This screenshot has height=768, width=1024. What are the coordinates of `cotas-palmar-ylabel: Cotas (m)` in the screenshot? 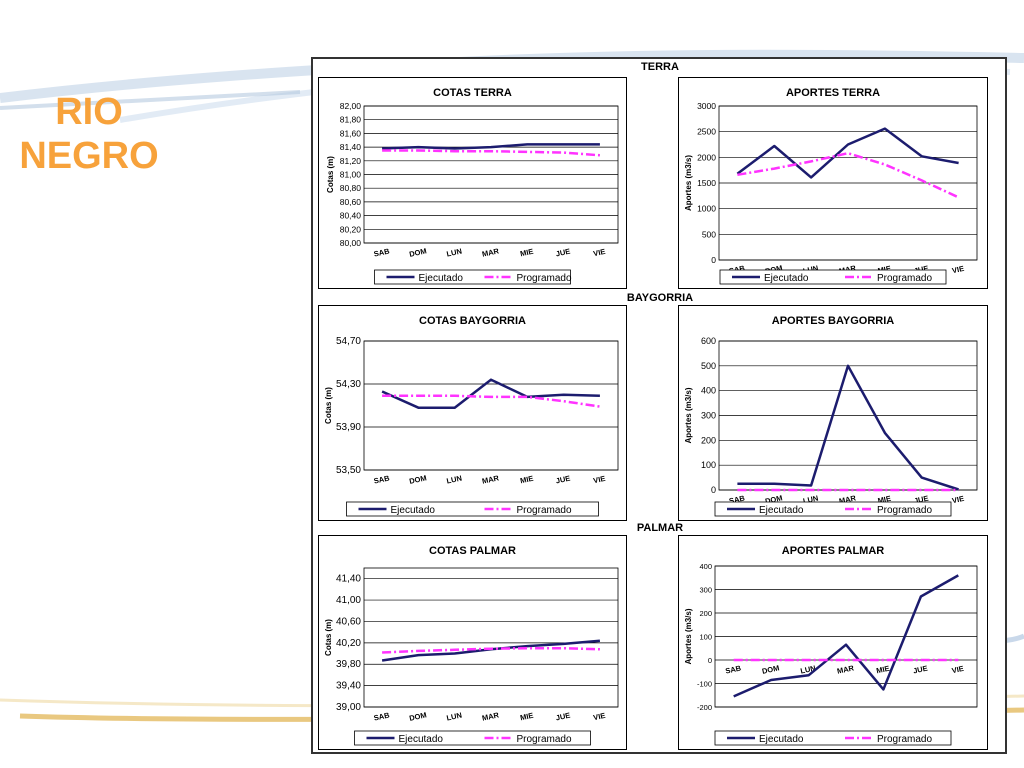 It's located at (328, 637).